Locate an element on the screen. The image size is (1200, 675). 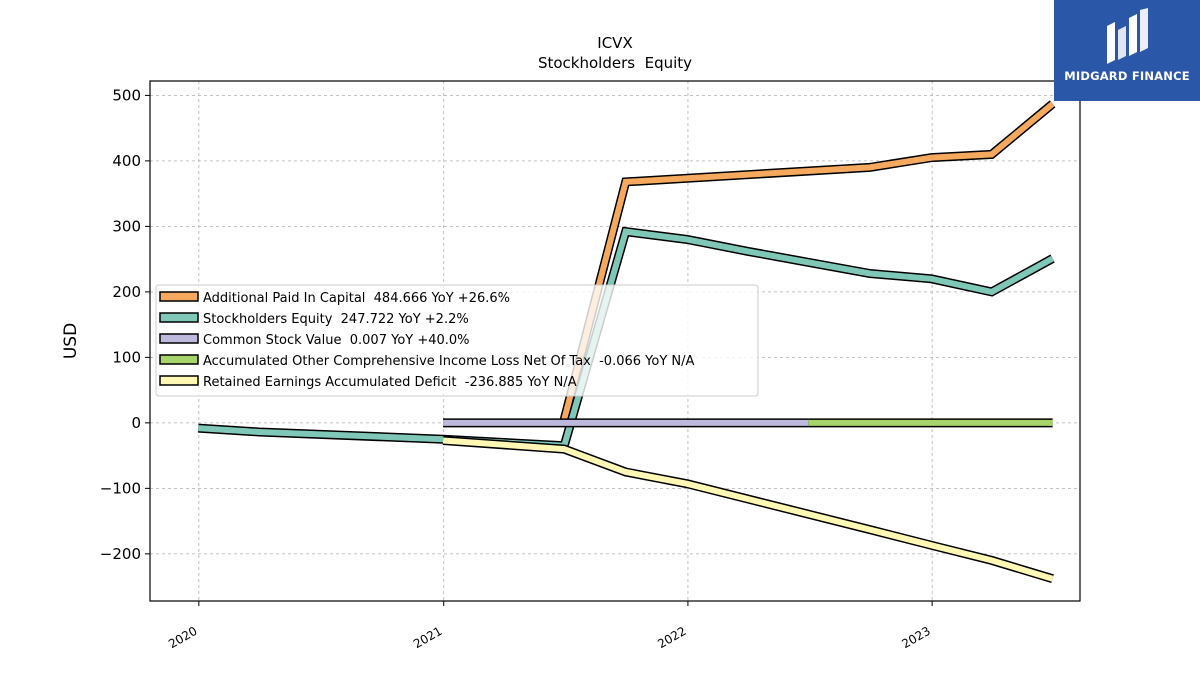
chart-subtitle: Stockholders Equity is located at coordinates (615, 63).